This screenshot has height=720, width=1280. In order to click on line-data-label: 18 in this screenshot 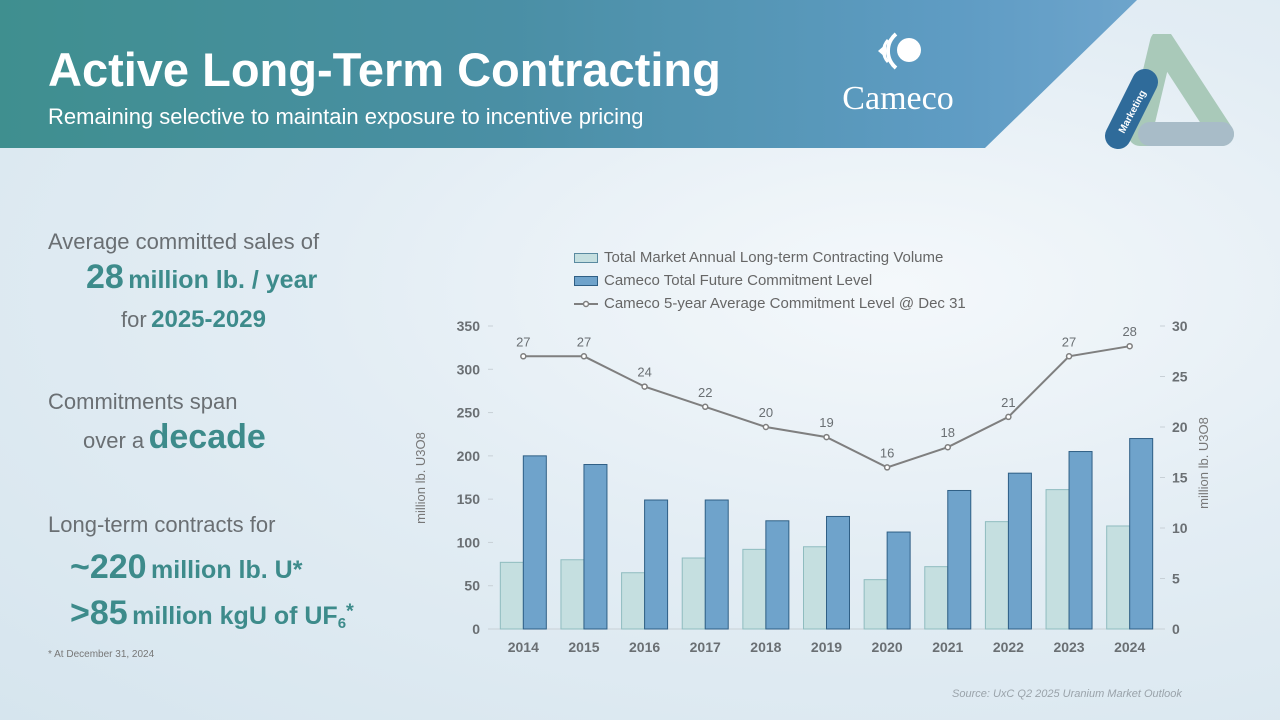, I will do `click(948, 432)`.